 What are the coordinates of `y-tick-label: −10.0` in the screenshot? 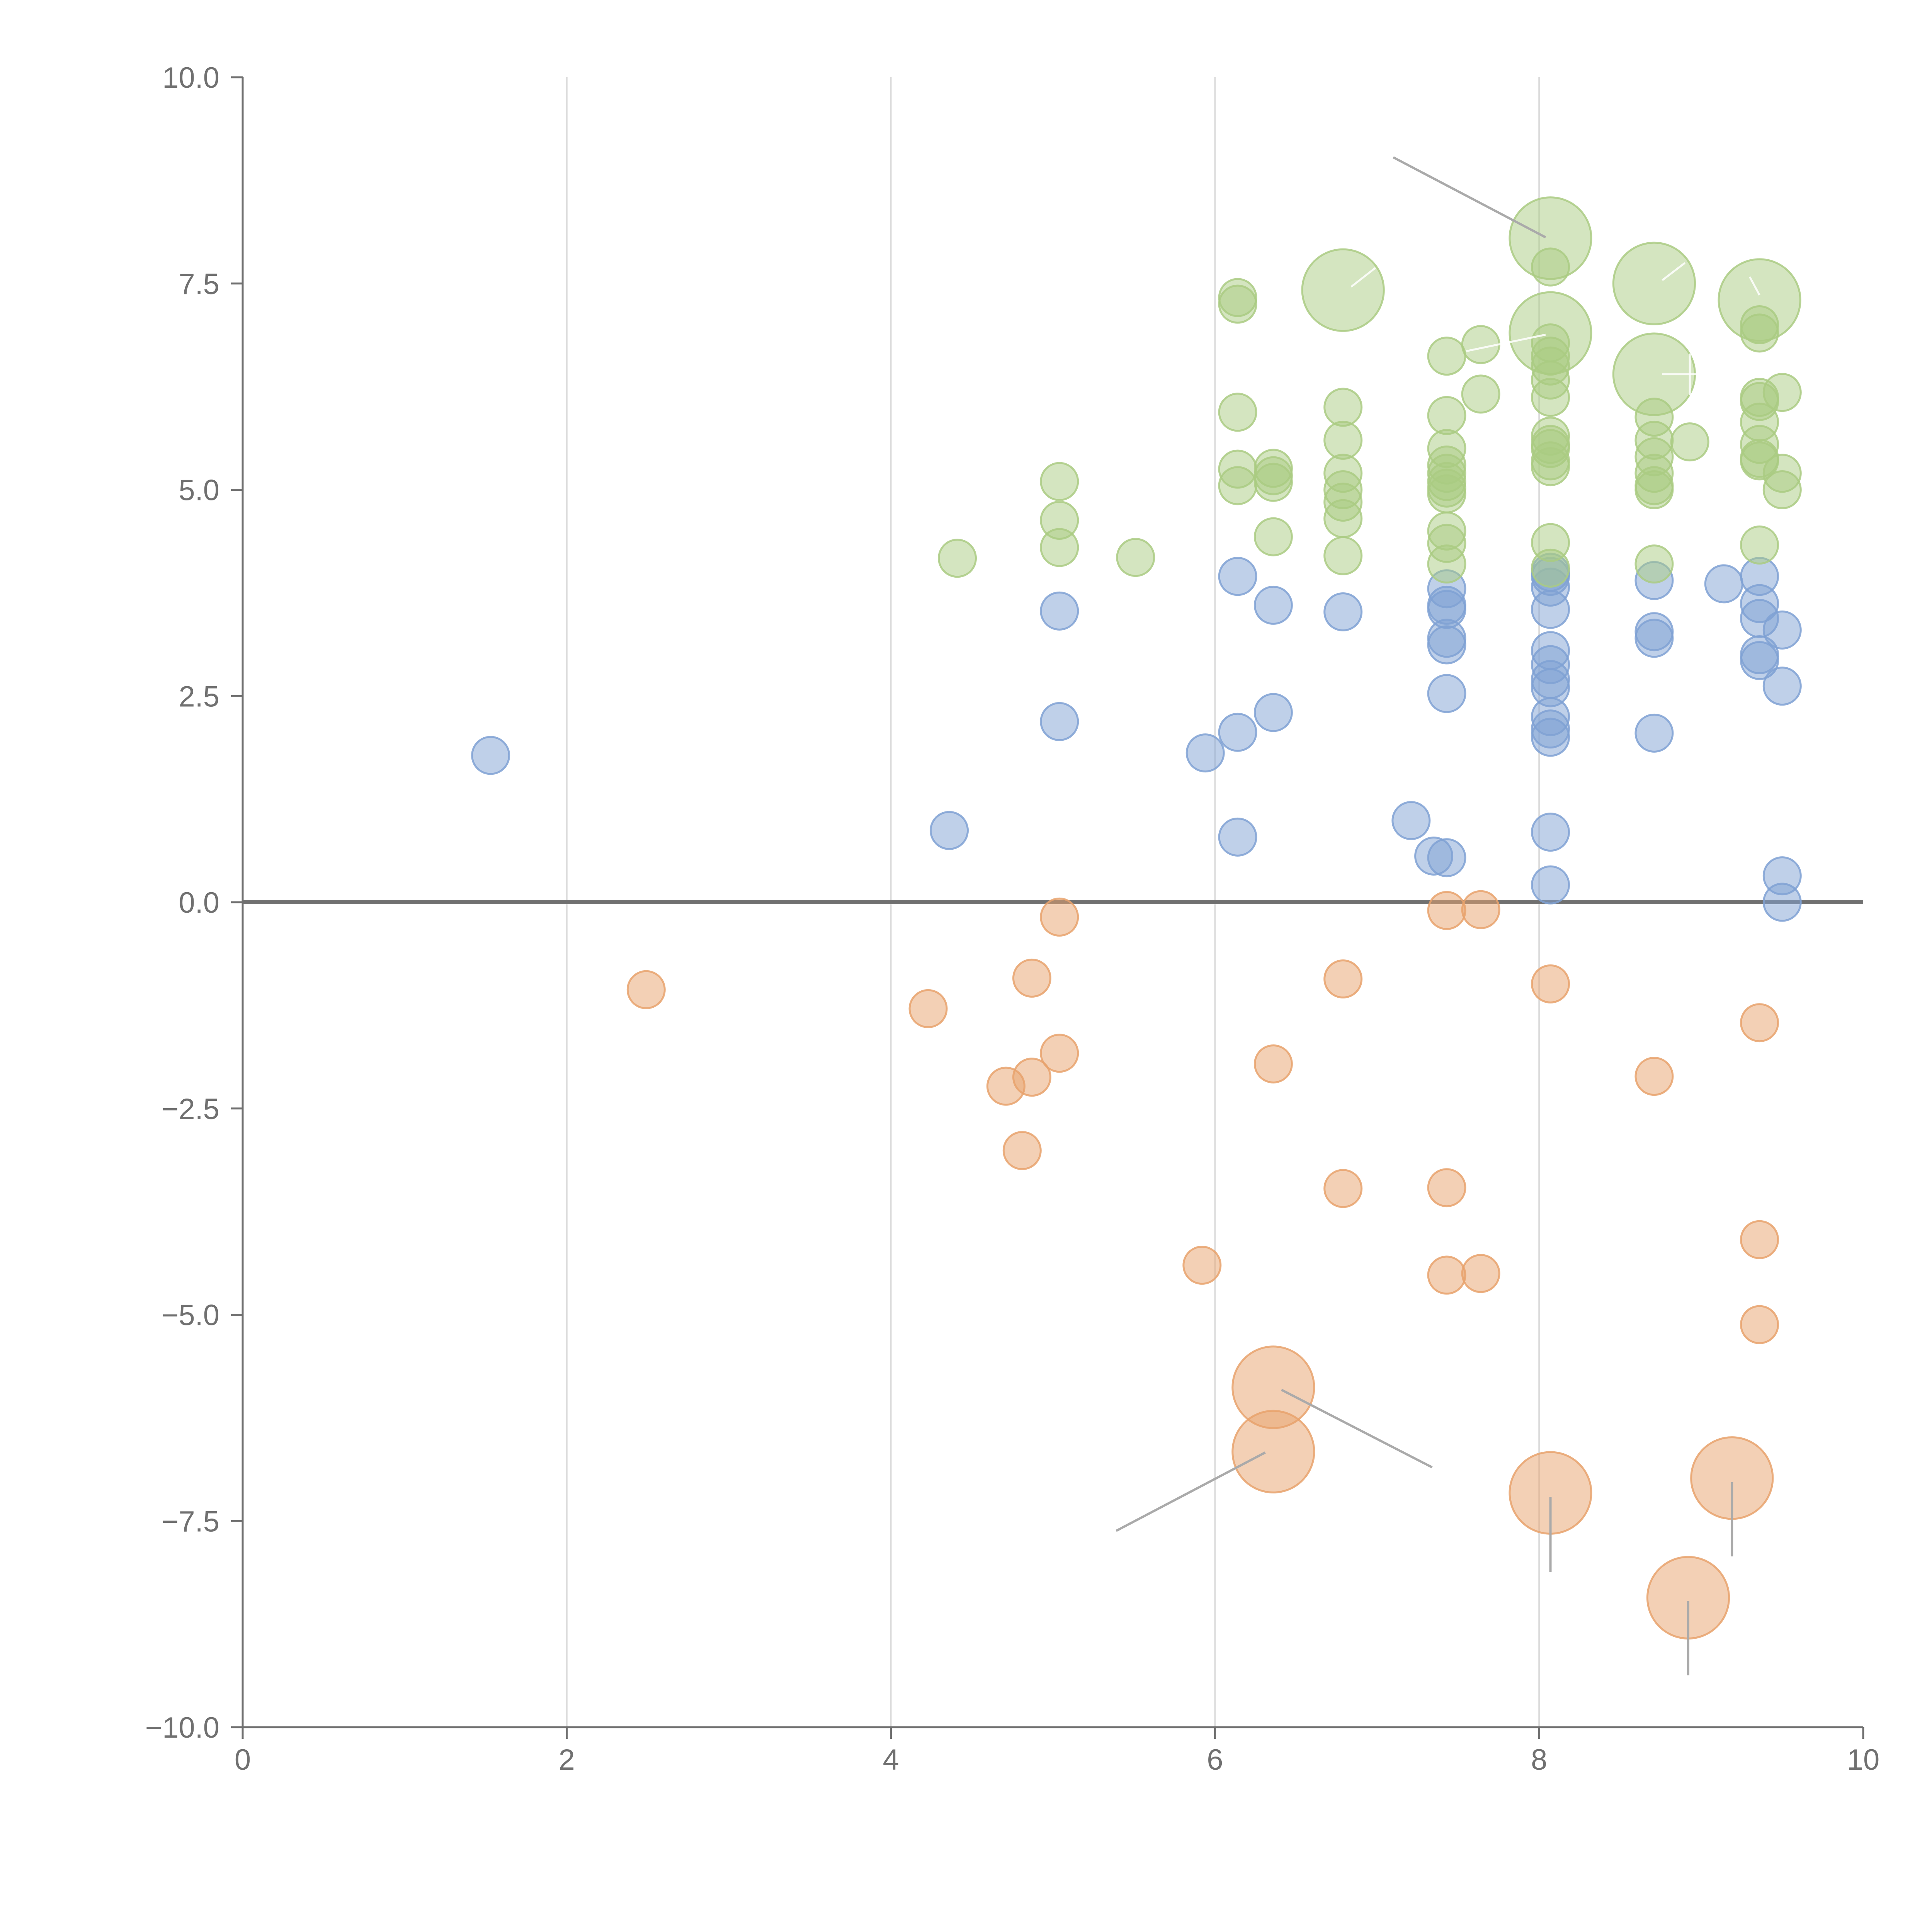 It's located at (182, 1728).